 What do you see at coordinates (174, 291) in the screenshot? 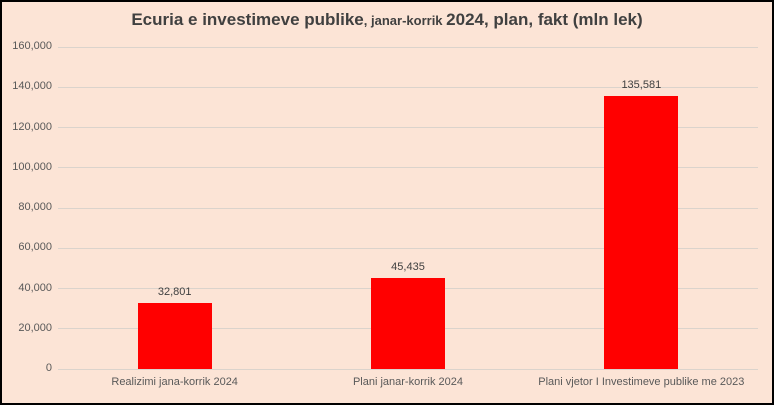
I see `bar-value-label: 32,801` at bounding box center [174, 291].